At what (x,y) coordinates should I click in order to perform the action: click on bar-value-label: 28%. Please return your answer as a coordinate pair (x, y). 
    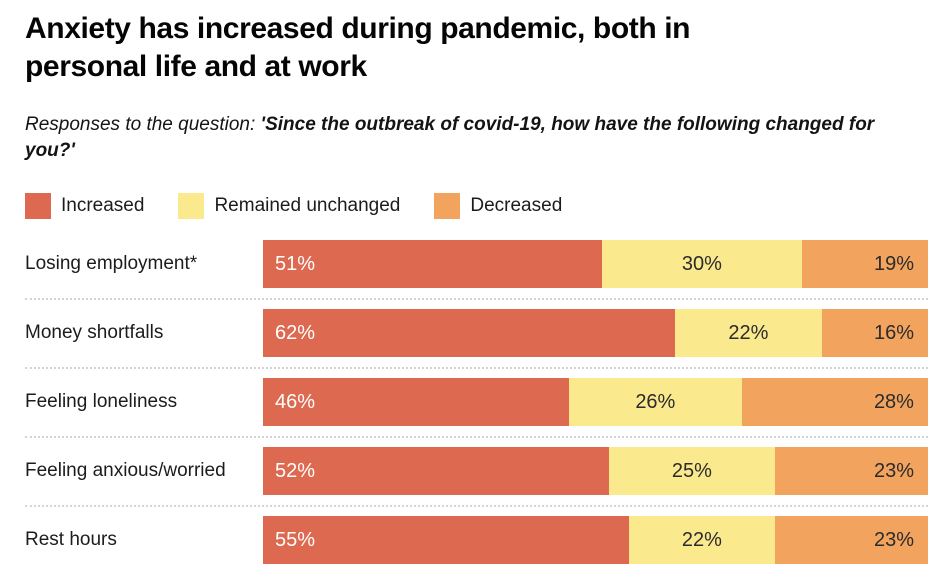
    Looking at the image, I should click on (893, 401).